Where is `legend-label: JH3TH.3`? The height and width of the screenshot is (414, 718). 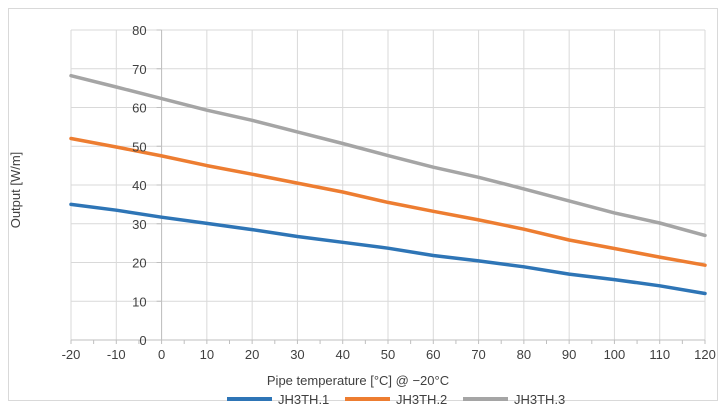
legend-label: JH3TH.3 is located at coordinates (539, 399).